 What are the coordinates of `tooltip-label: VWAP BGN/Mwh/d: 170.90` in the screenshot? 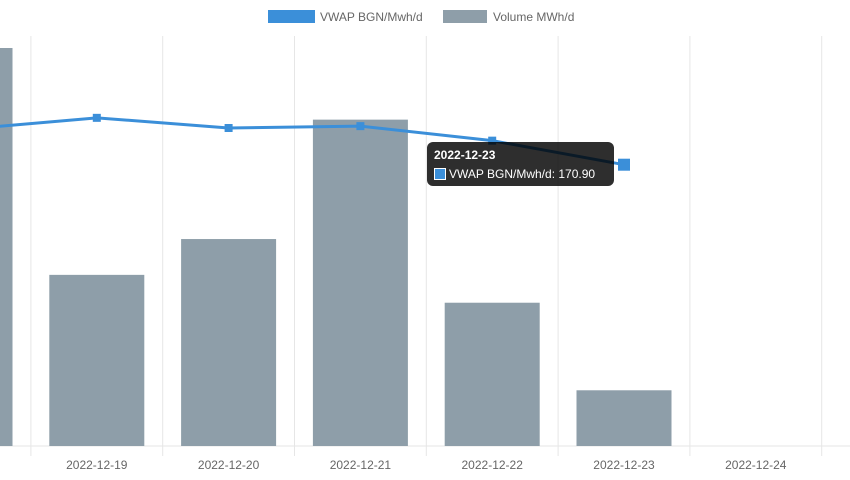 It's located at (522, 174).